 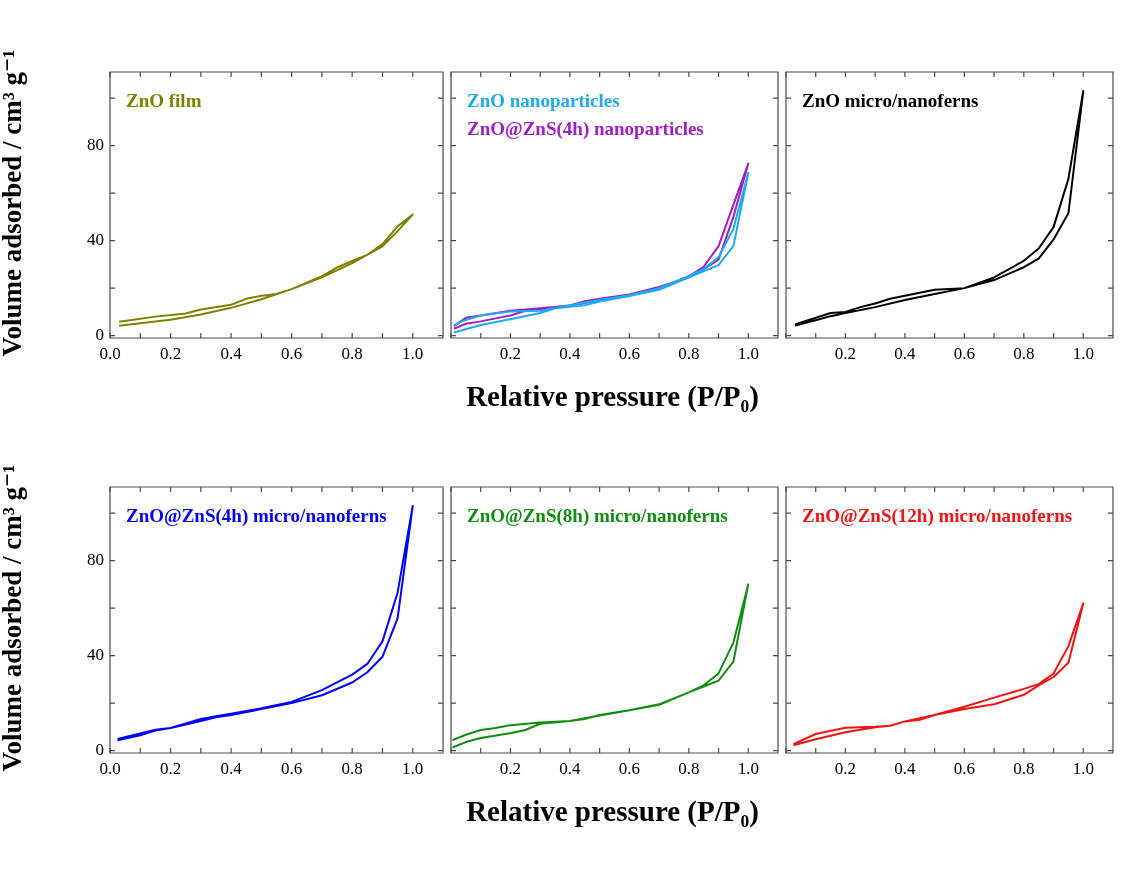 What do you see at coordinates (597, 516) in the screenshot?
I see `text: ZnO@ZnS(8h) micro/nanoferns` at bounding box center [597, 516].